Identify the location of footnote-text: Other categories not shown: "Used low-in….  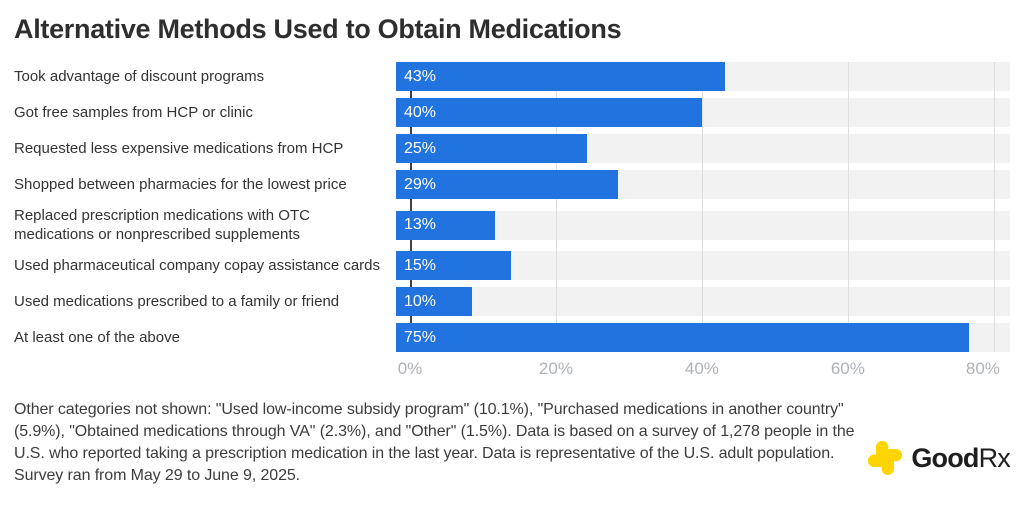
(439, 443).